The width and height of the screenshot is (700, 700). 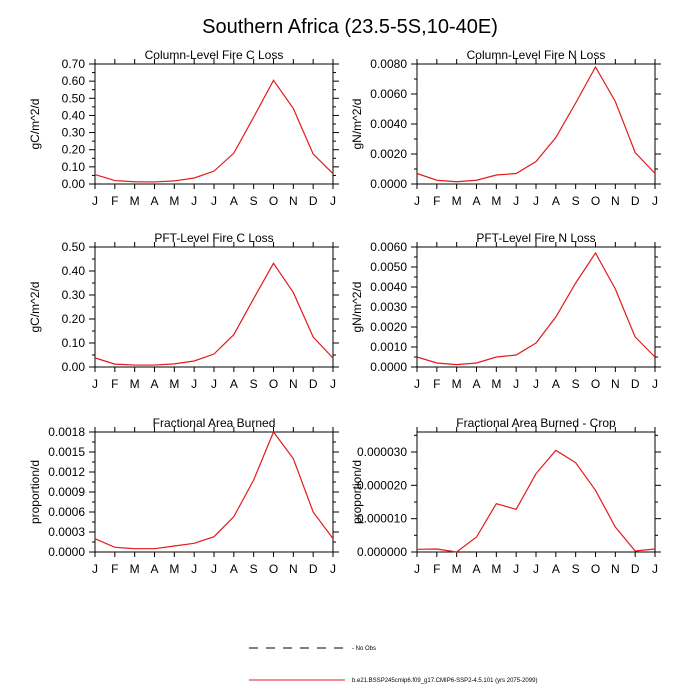 What do you see at coordinates (74, 167) in the screenshot?
I see `y-tick-label: 0.10` at bounding box center [74, 167].